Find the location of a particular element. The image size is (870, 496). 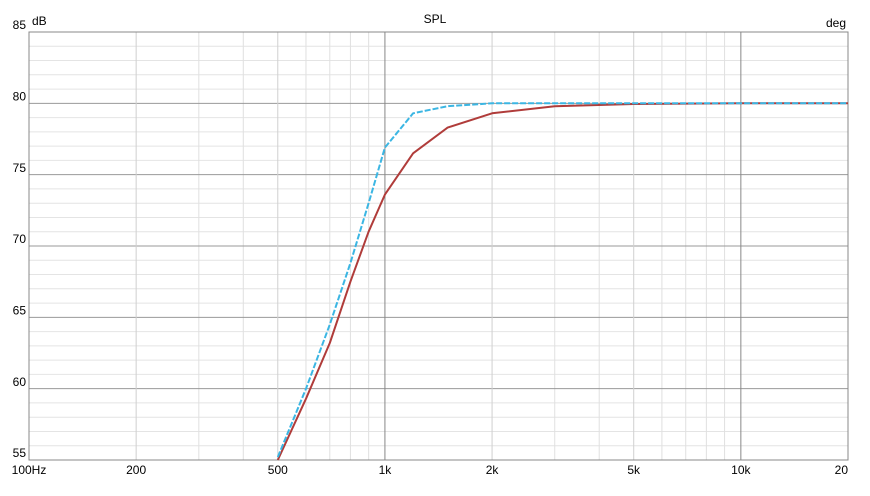

x-tick-label: 5k is located at coordinates (634, 470).